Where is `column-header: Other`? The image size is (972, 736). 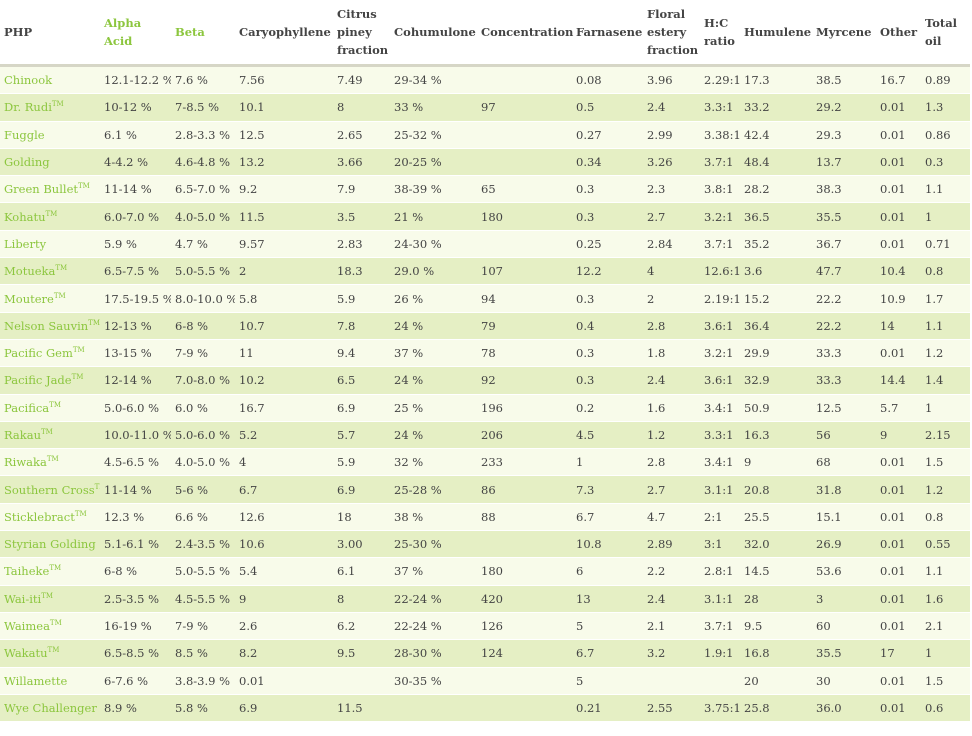 column-header: Other is located at coordinates (898, 33).